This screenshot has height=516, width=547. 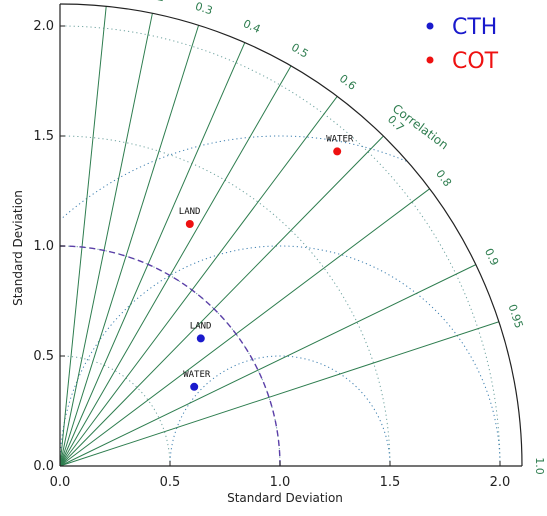 I want to click on correlation-tick-label: 0.5, so click(x=300, y=51).